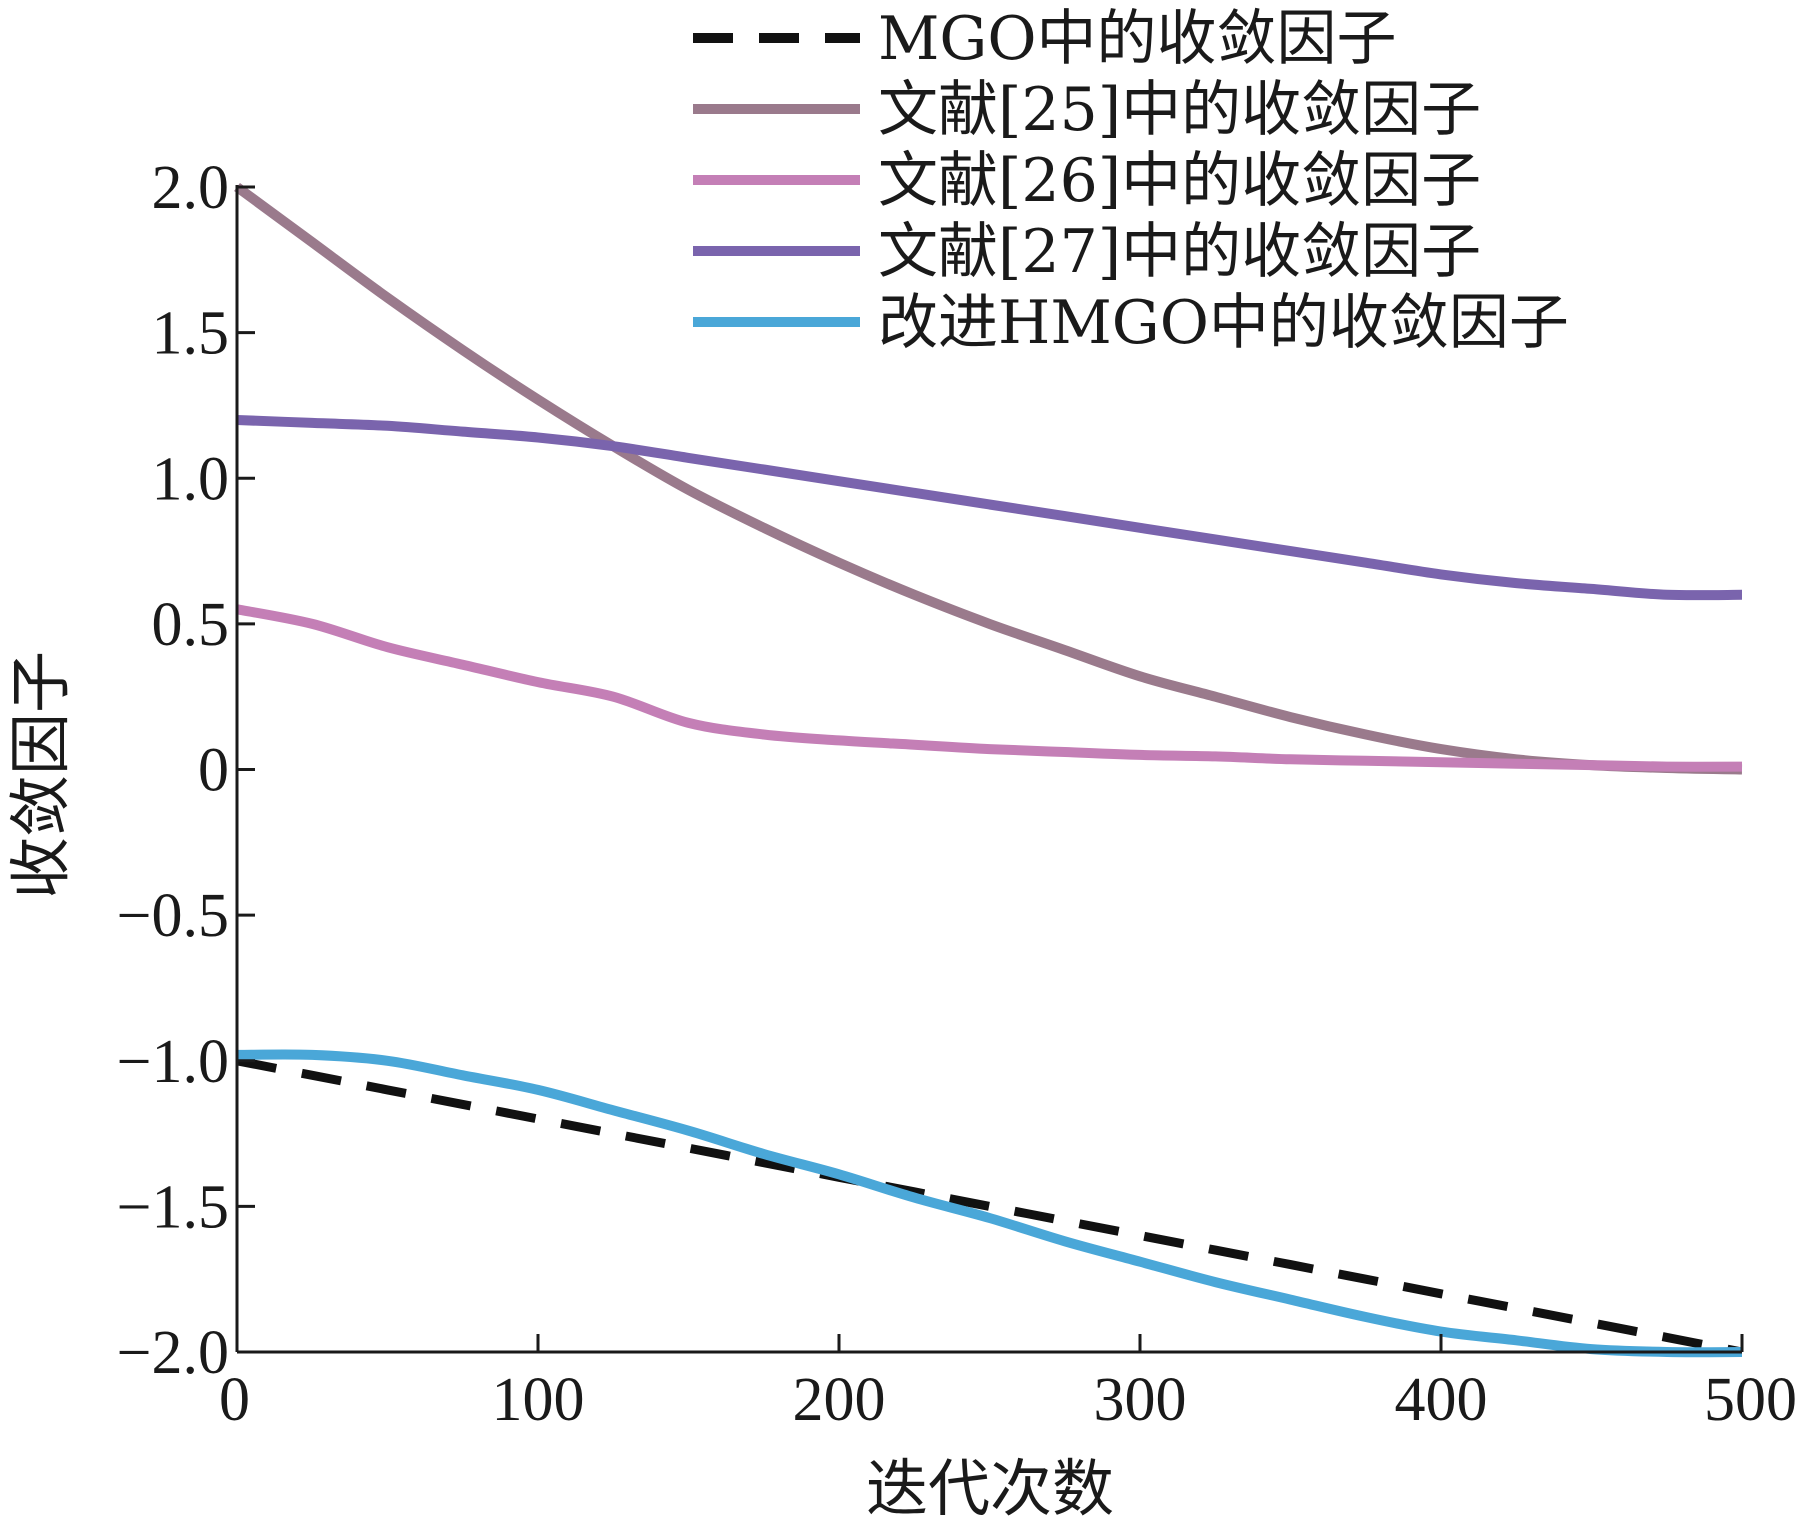 This screenshot has height=1533, width=1799. Describe the element at coordinates (191, 334) in the screenshot. I see `y-tick-label: 1.5` at that location.